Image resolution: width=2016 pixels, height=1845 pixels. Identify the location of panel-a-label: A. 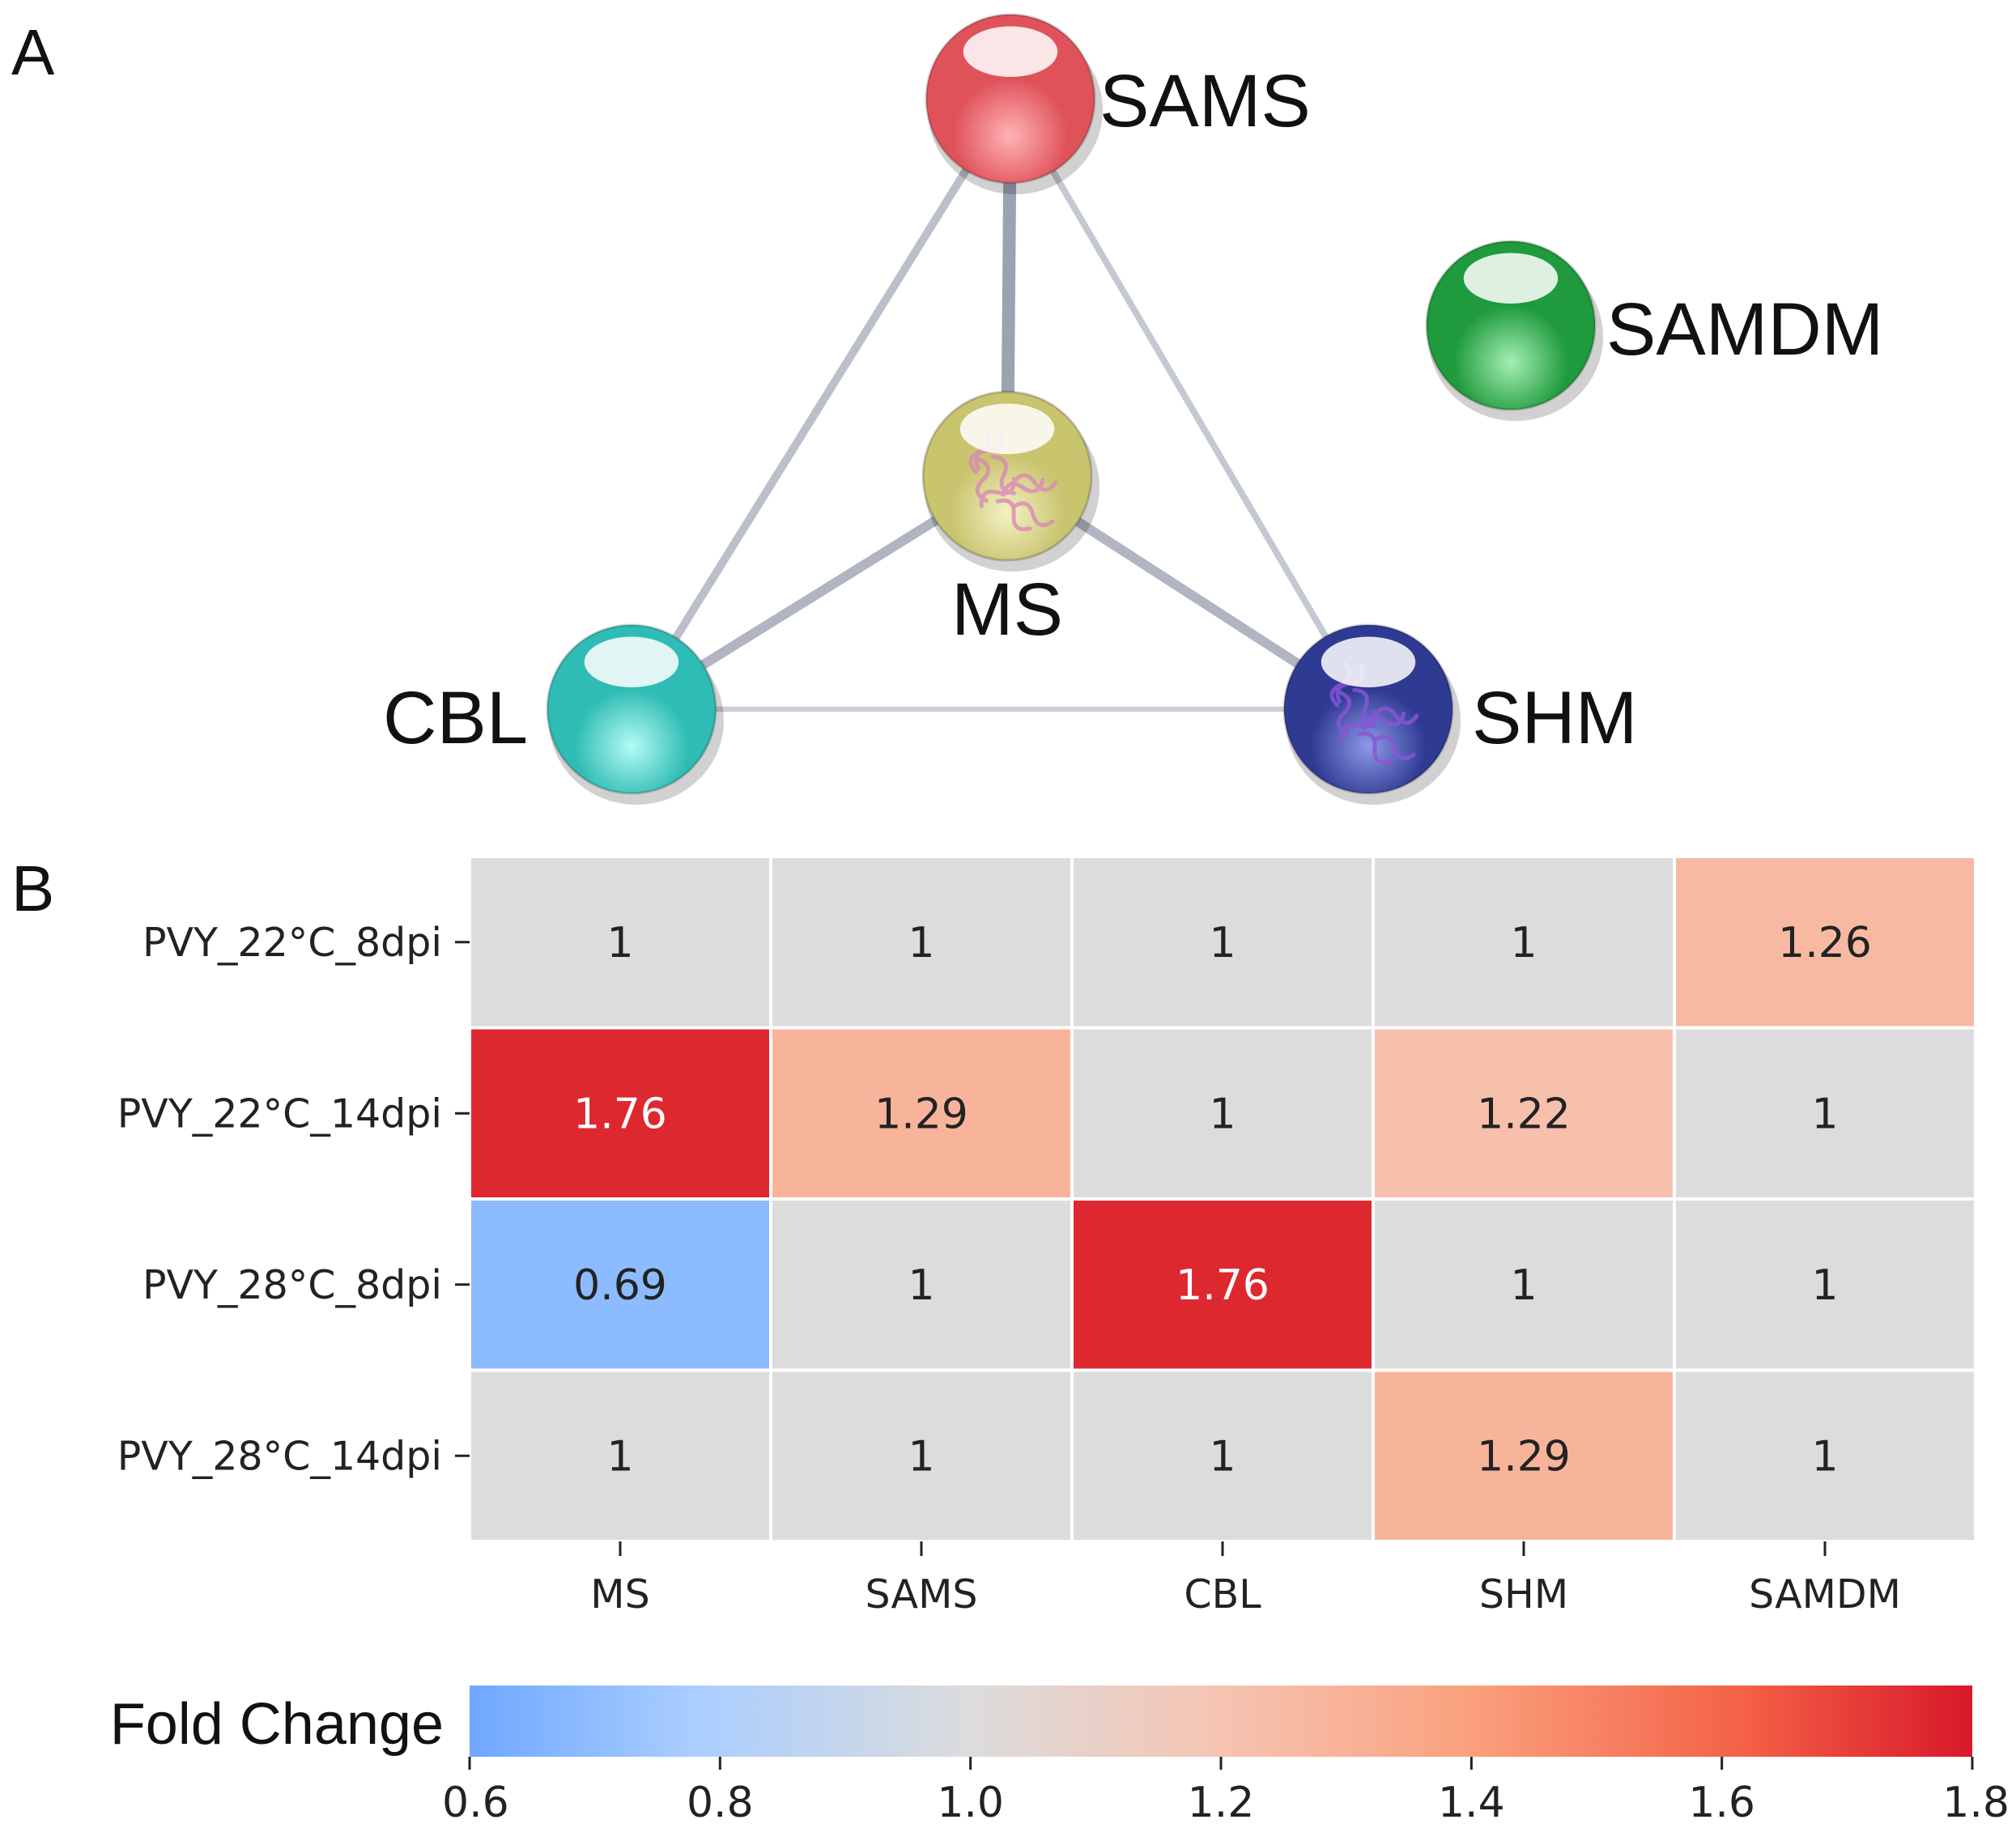
(33, 52).